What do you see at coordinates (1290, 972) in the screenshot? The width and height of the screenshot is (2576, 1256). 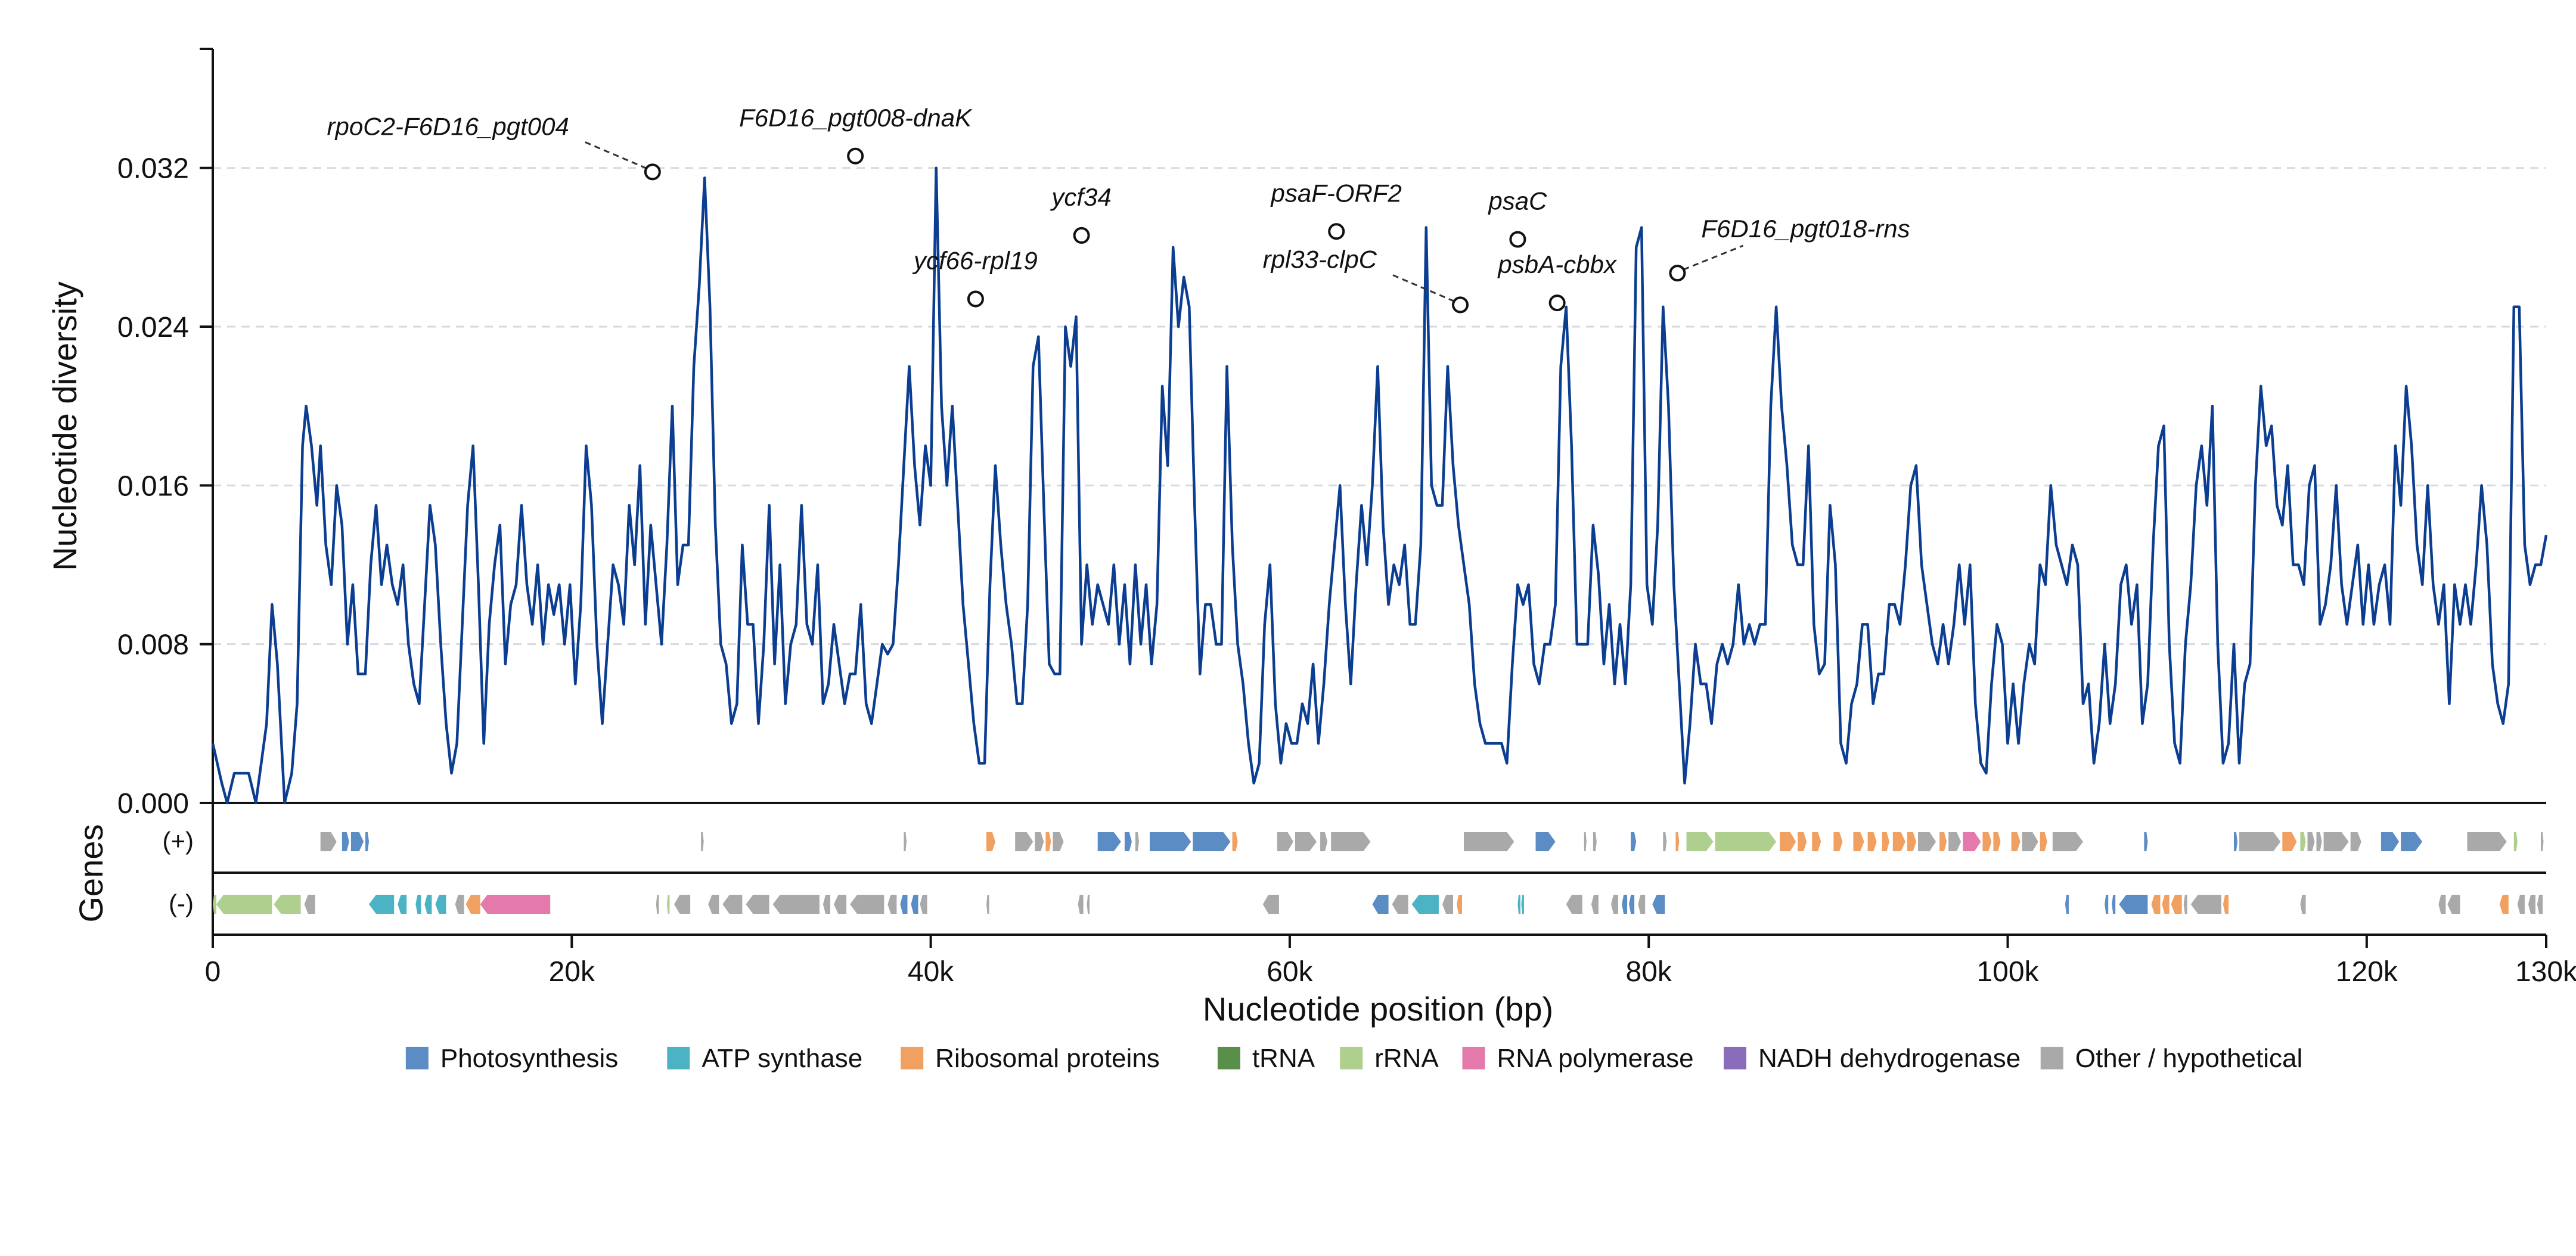 I see `x-tick-label: 60k` at bounding box center [1290, 972].